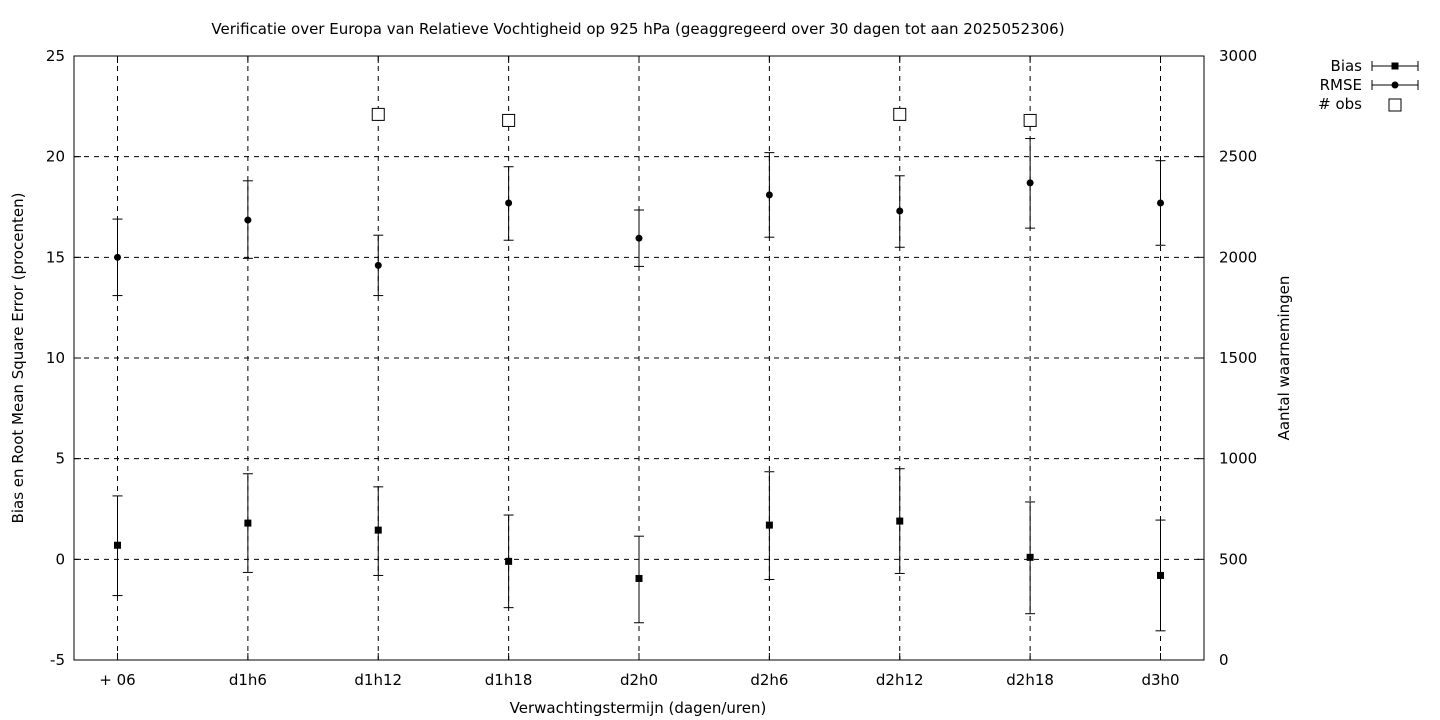 Image resolution: width=1440 pixels, height=720 pixels. What do you see at coordinates (1340, 104) in the screenshot?
I see `legend-label: # obs` at bounding box center [1340, 104].